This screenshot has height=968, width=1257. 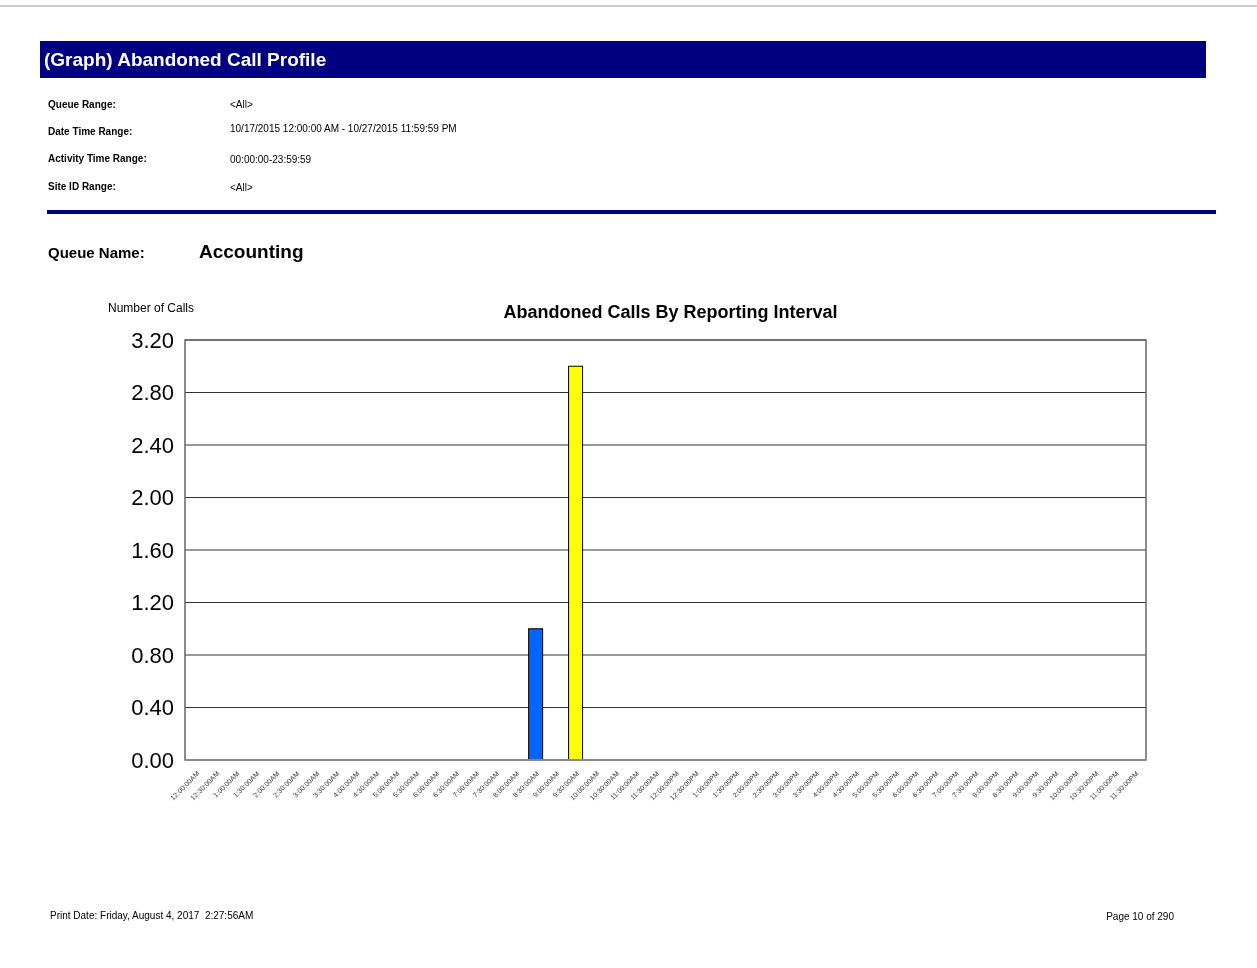 What do you see at coordinates (670, 312) in the screenshot?
I see `chart-subtitle: Abandoned Calls By Reporting Interval` at bounding box center [670, 312].